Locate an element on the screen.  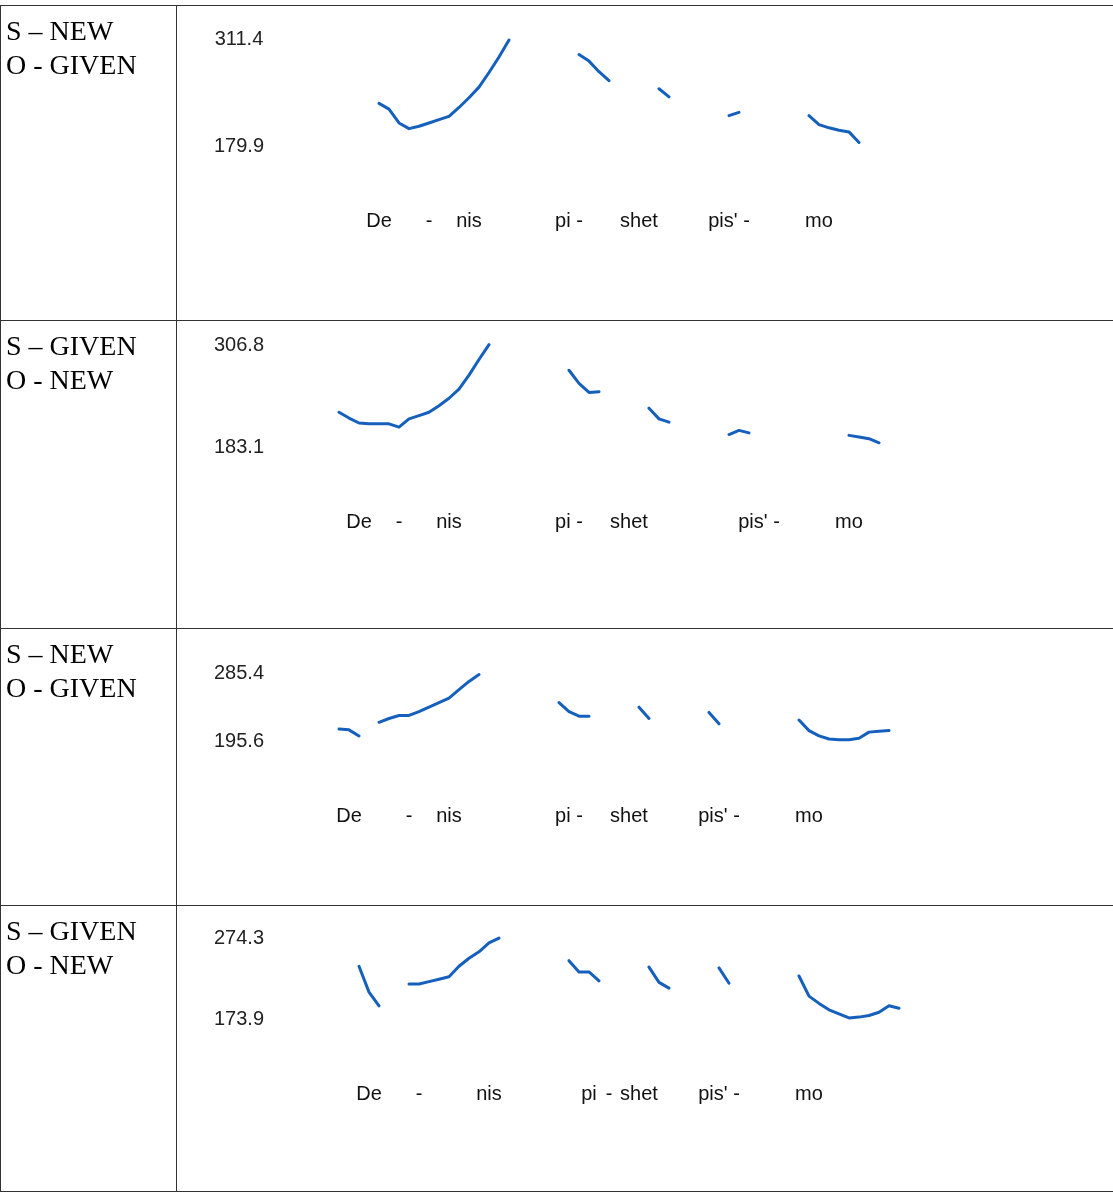
y-tick-label: 173.9 is located at coordinates (239, 1018).